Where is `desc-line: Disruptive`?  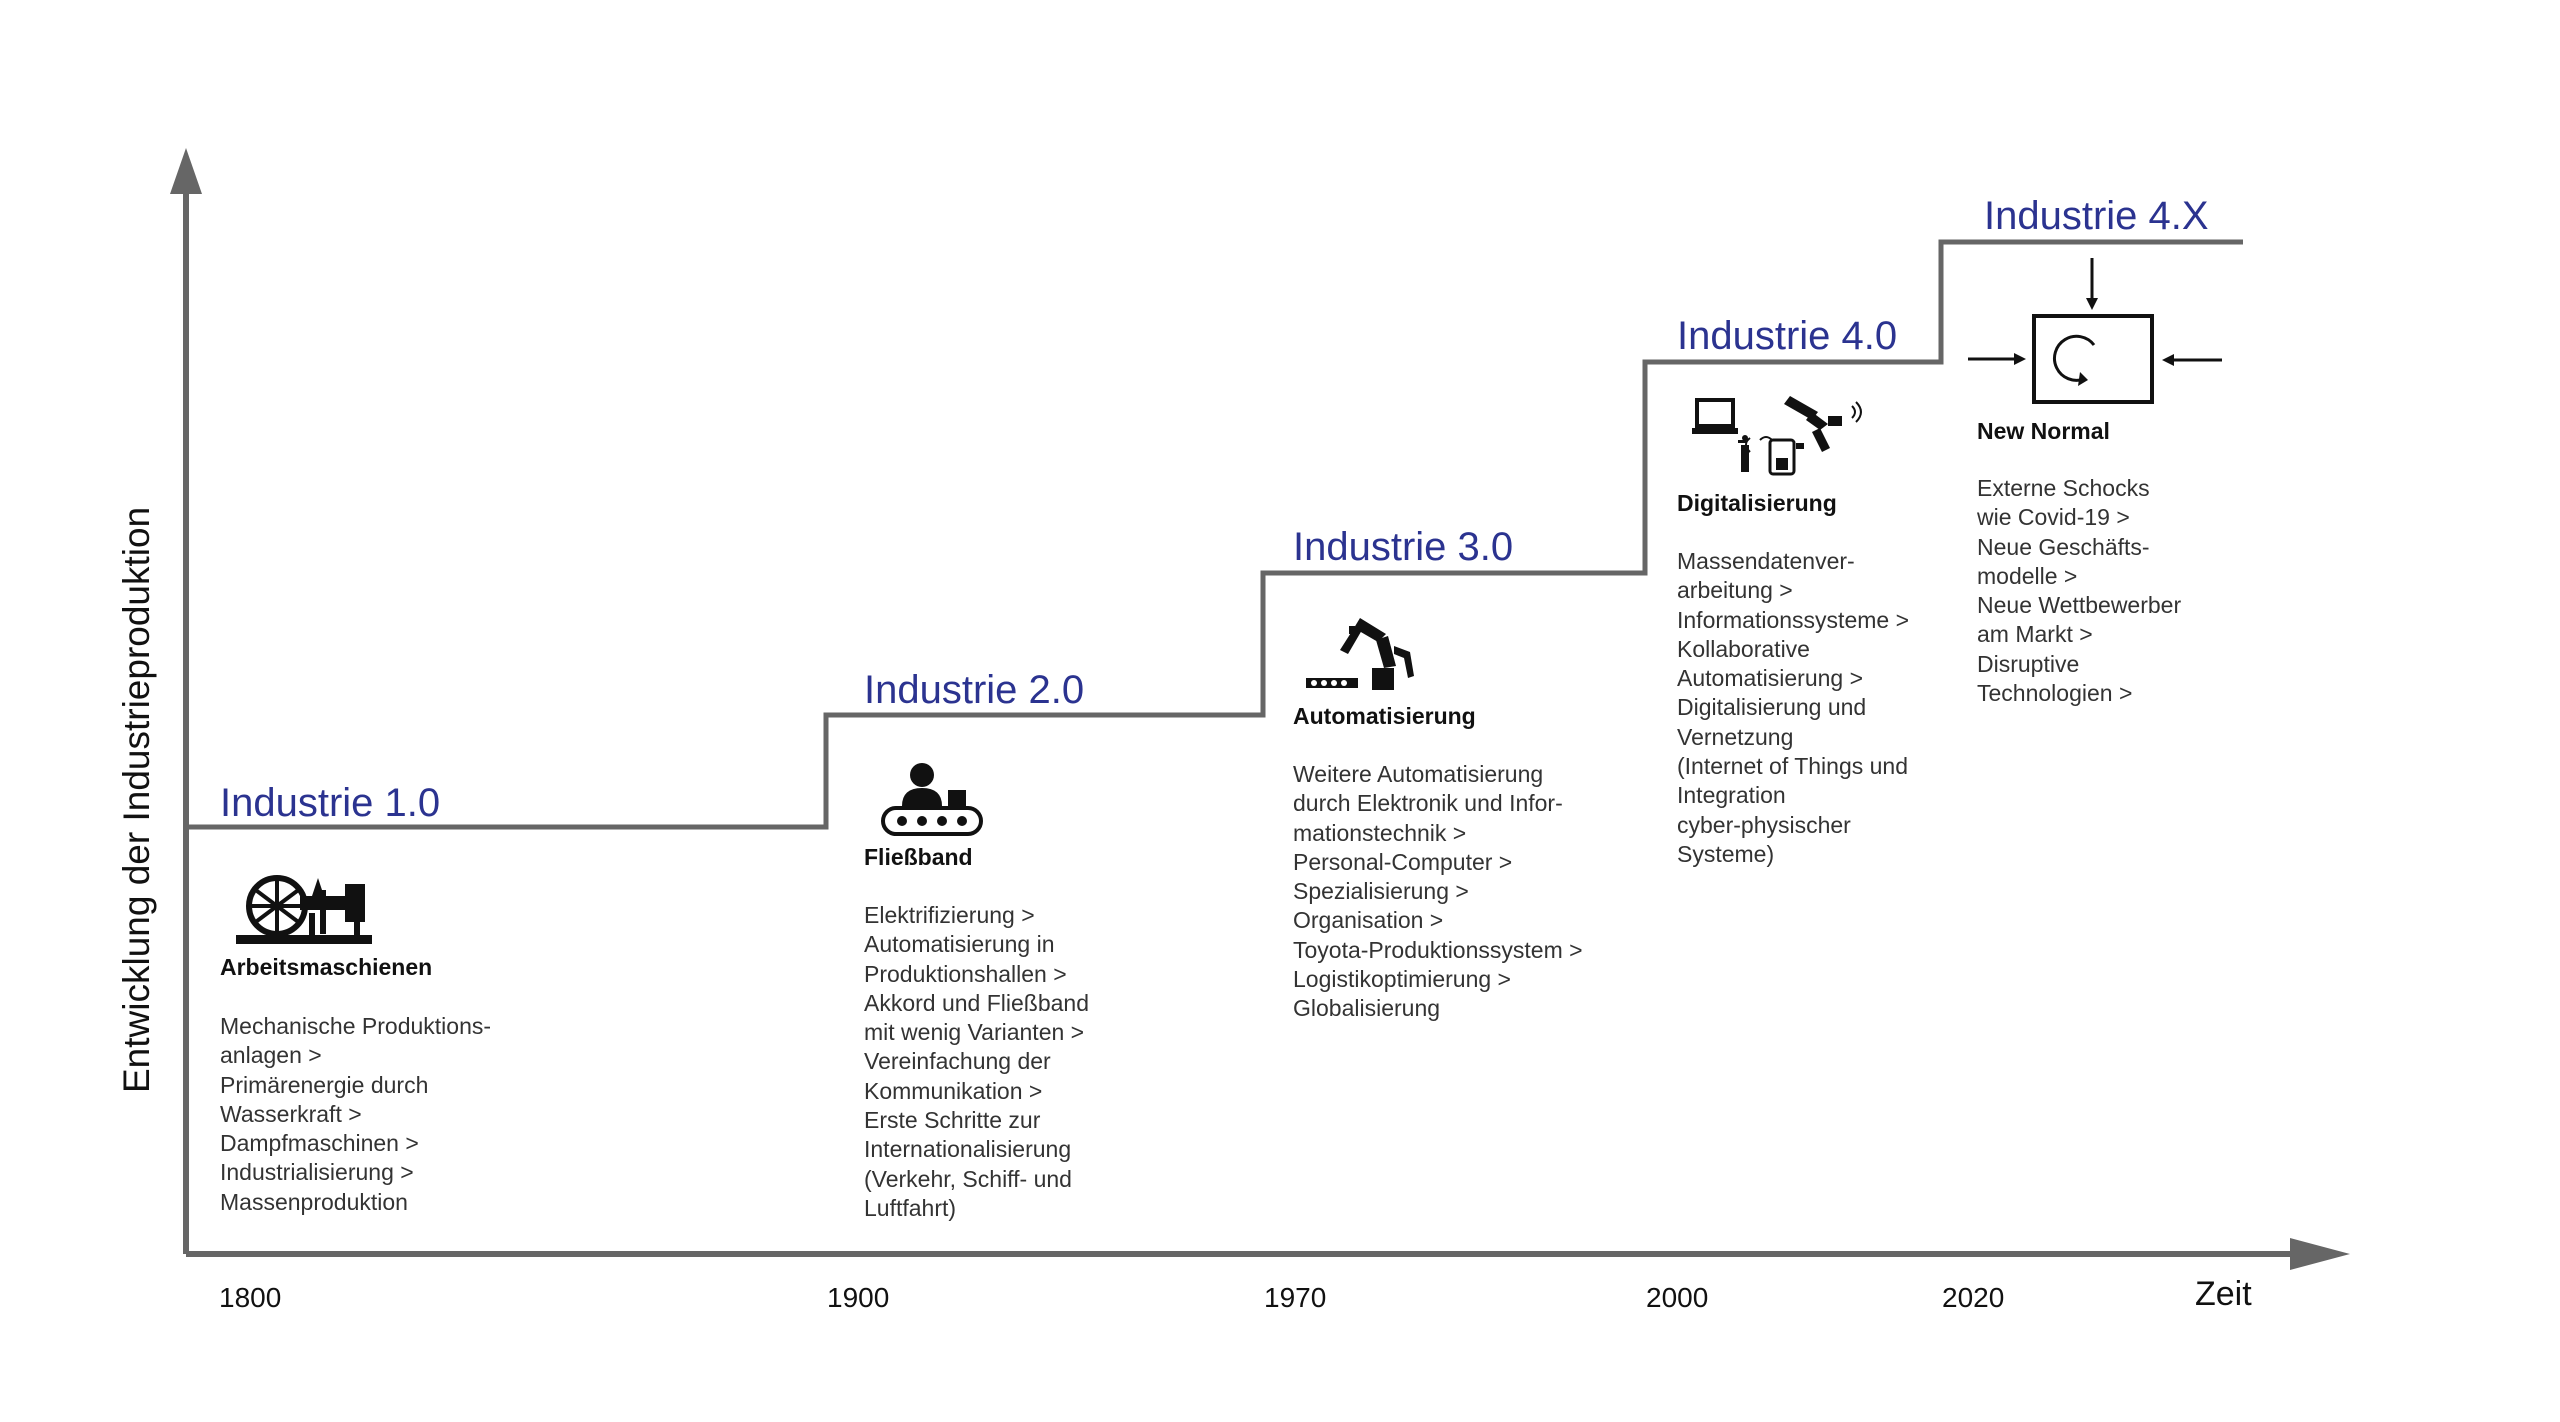 desc-line: Disruptive is located at coordinates (2028, 663).